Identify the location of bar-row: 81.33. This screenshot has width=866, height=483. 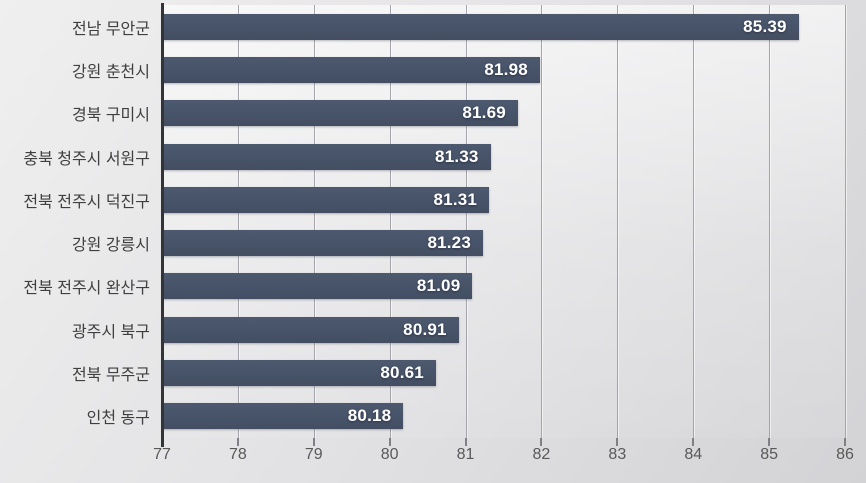
(503, 156).